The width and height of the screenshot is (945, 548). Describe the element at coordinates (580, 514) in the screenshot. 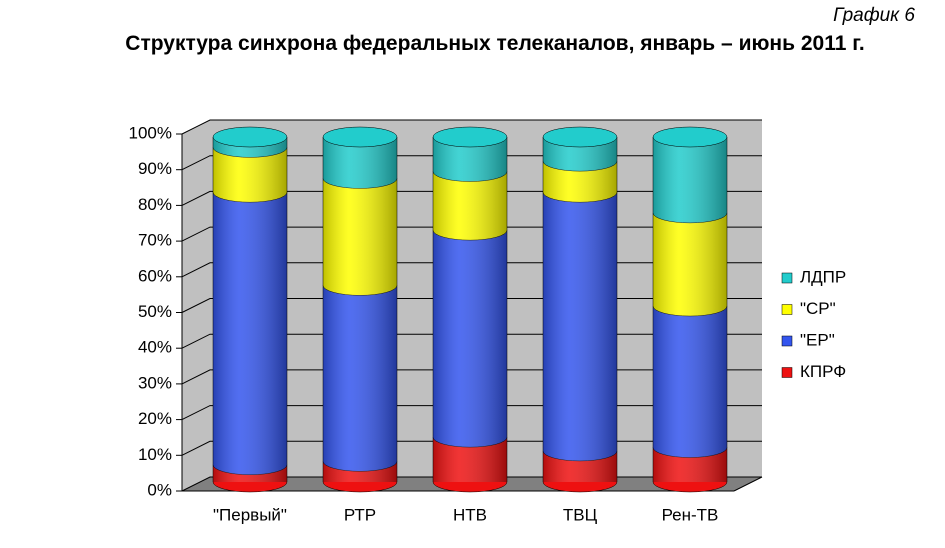

I see `x-tick-label: ТВЦ` at that location.